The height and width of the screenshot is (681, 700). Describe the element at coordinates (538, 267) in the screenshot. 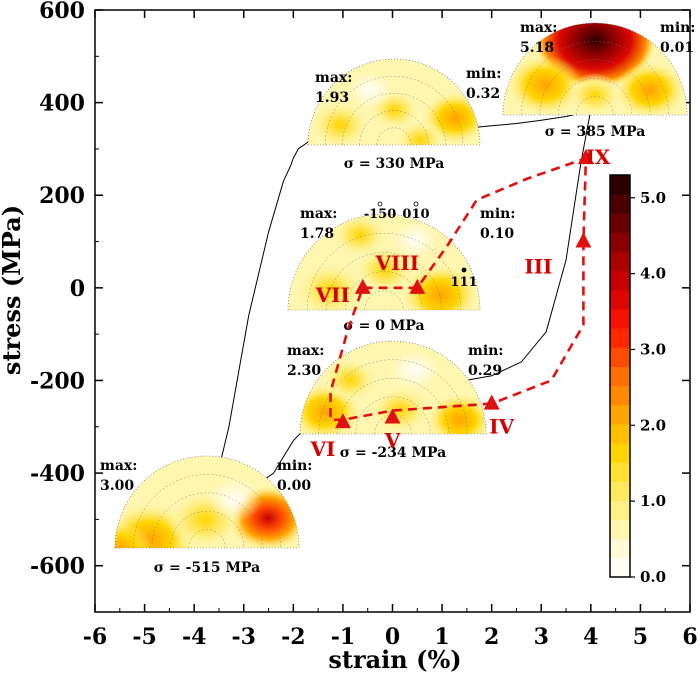

I see `path-label-iii: III` at that location.